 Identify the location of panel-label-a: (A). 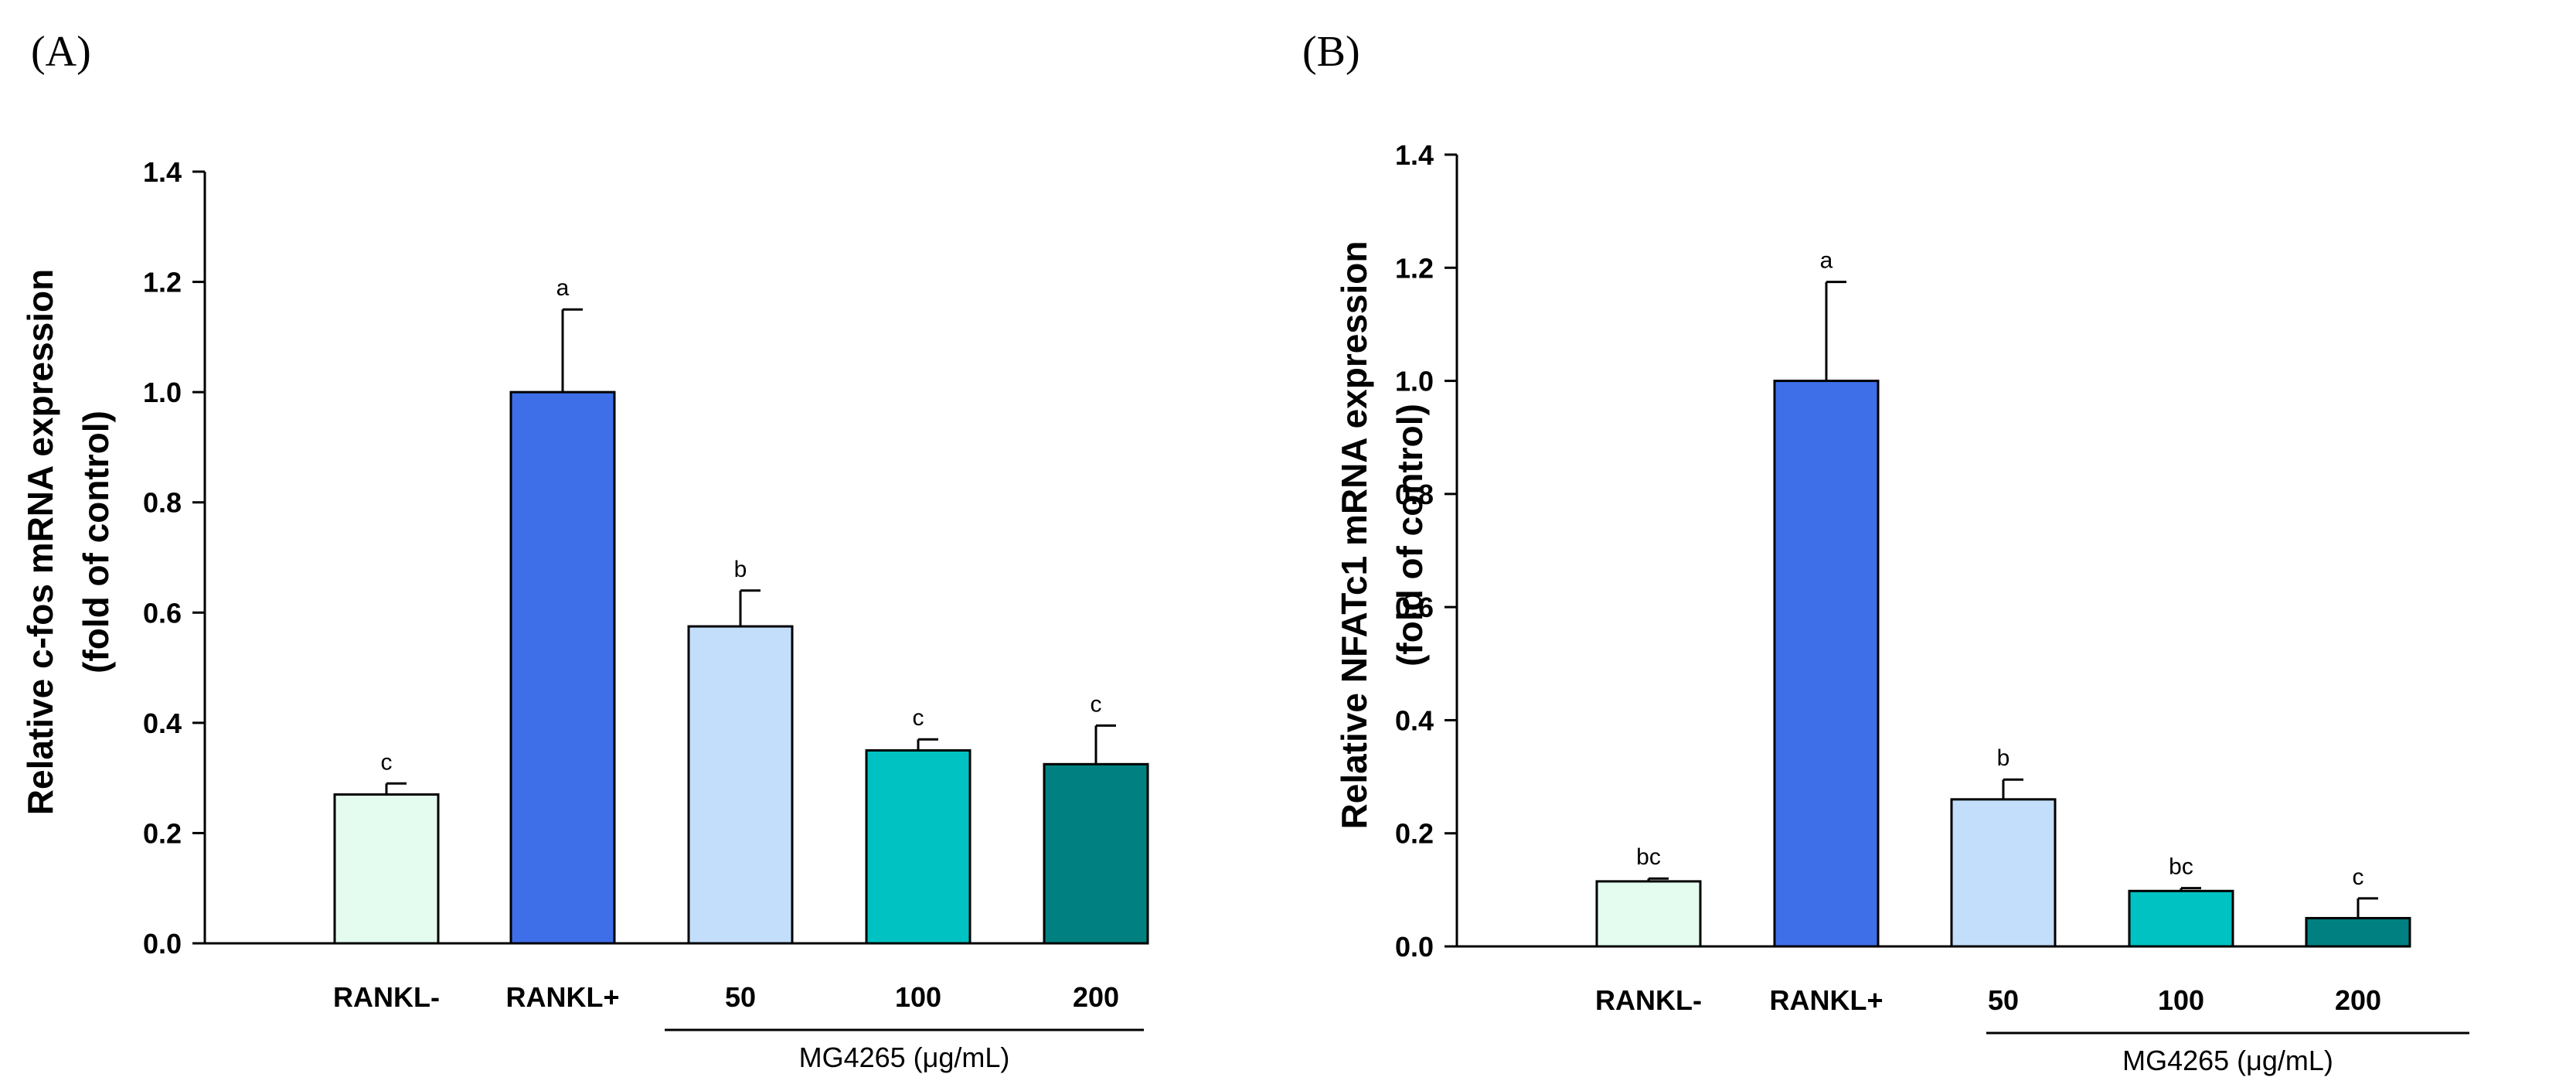
(61, 52).